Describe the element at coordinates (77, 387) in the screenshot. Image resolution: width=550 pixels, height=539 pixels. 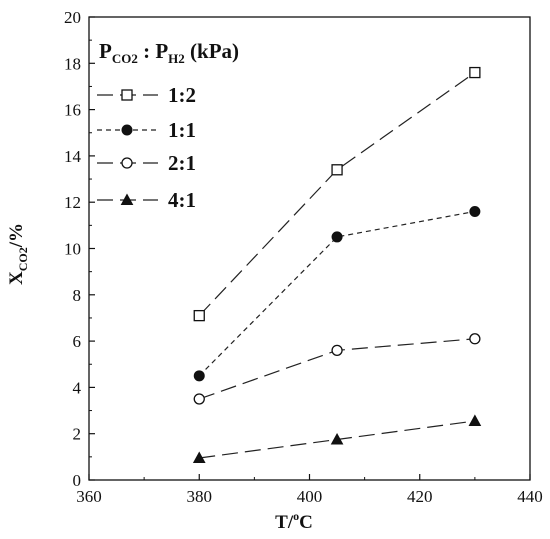
I see `y-tick-label: 4` at that location.